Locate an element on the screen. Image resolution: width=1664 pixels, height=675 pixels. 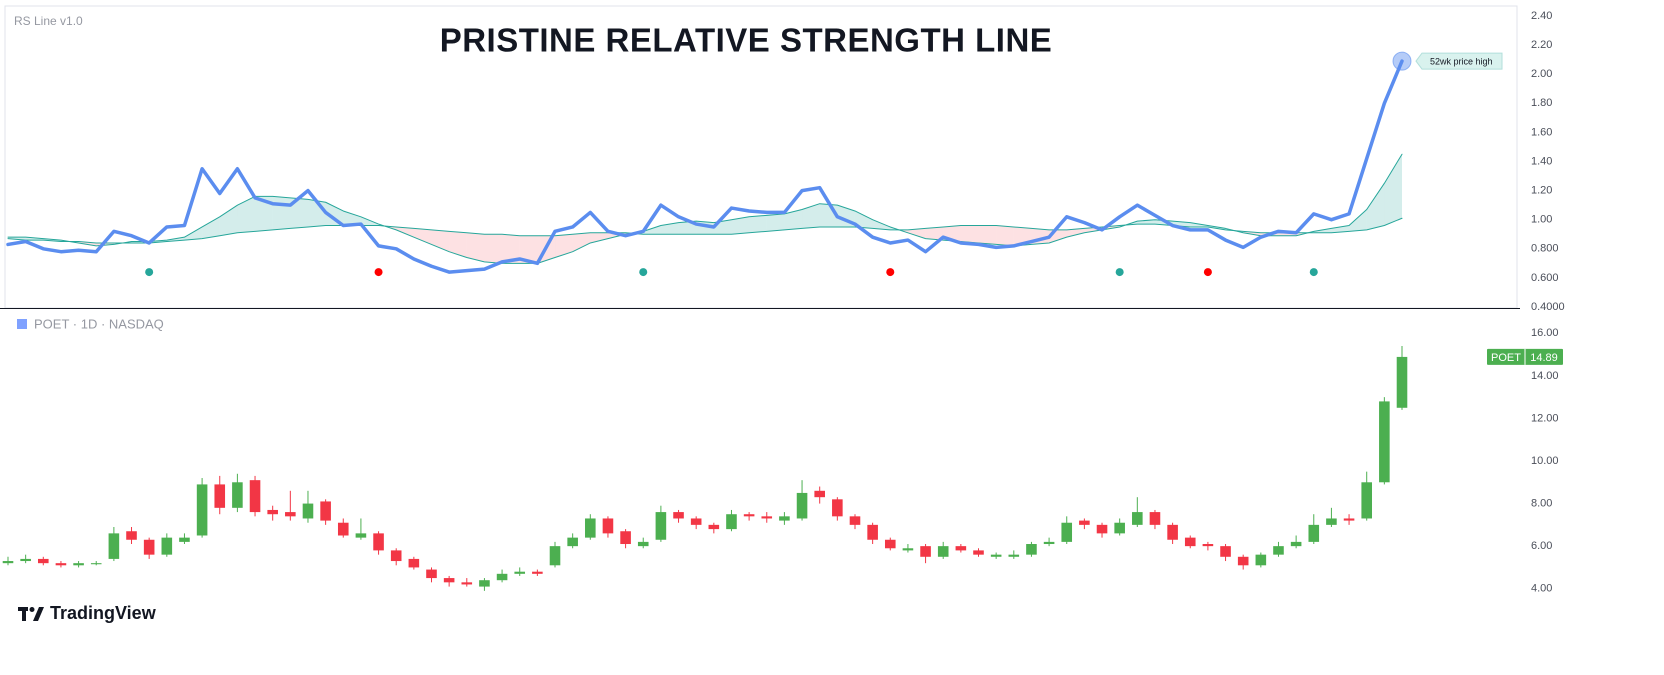
y-tick-label: 1.40 is located at coordinates (1541, 161).